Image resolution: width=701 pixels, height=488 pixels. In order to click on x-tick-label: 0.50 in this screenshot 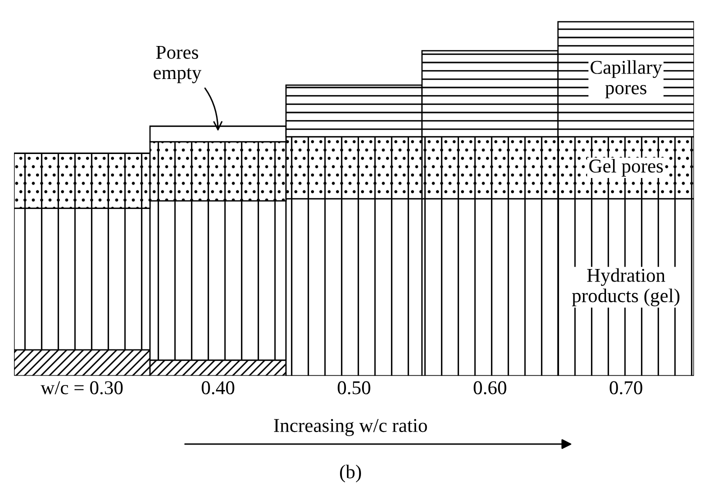, I will do `click(354, 387)`.